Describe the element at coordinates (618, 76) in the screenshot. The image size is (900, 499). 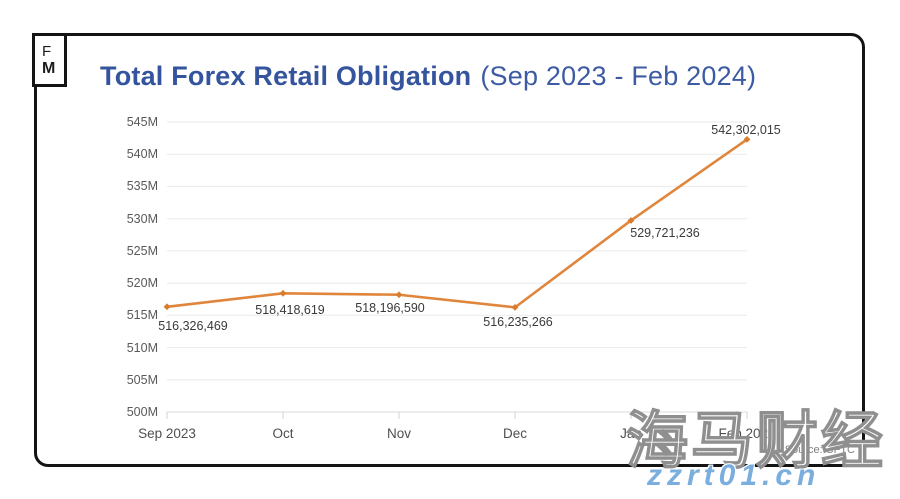
I see `chart-title-date-range: (Sep 2023 - Feb 2024)` at that location.